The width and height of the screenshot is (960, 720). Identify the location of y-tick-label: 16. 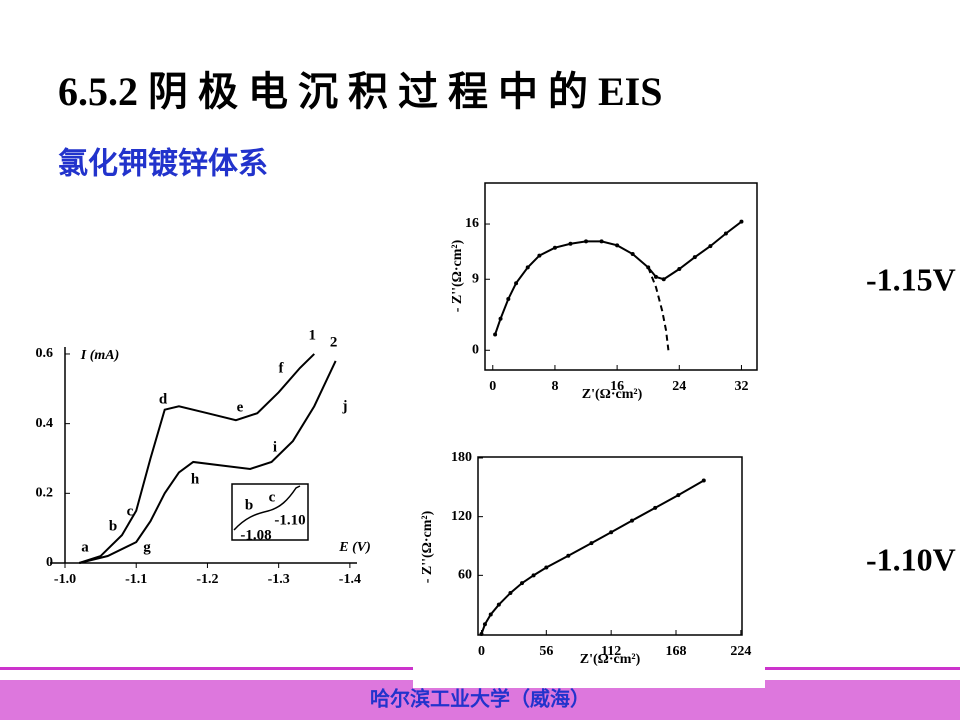
(472, 223).